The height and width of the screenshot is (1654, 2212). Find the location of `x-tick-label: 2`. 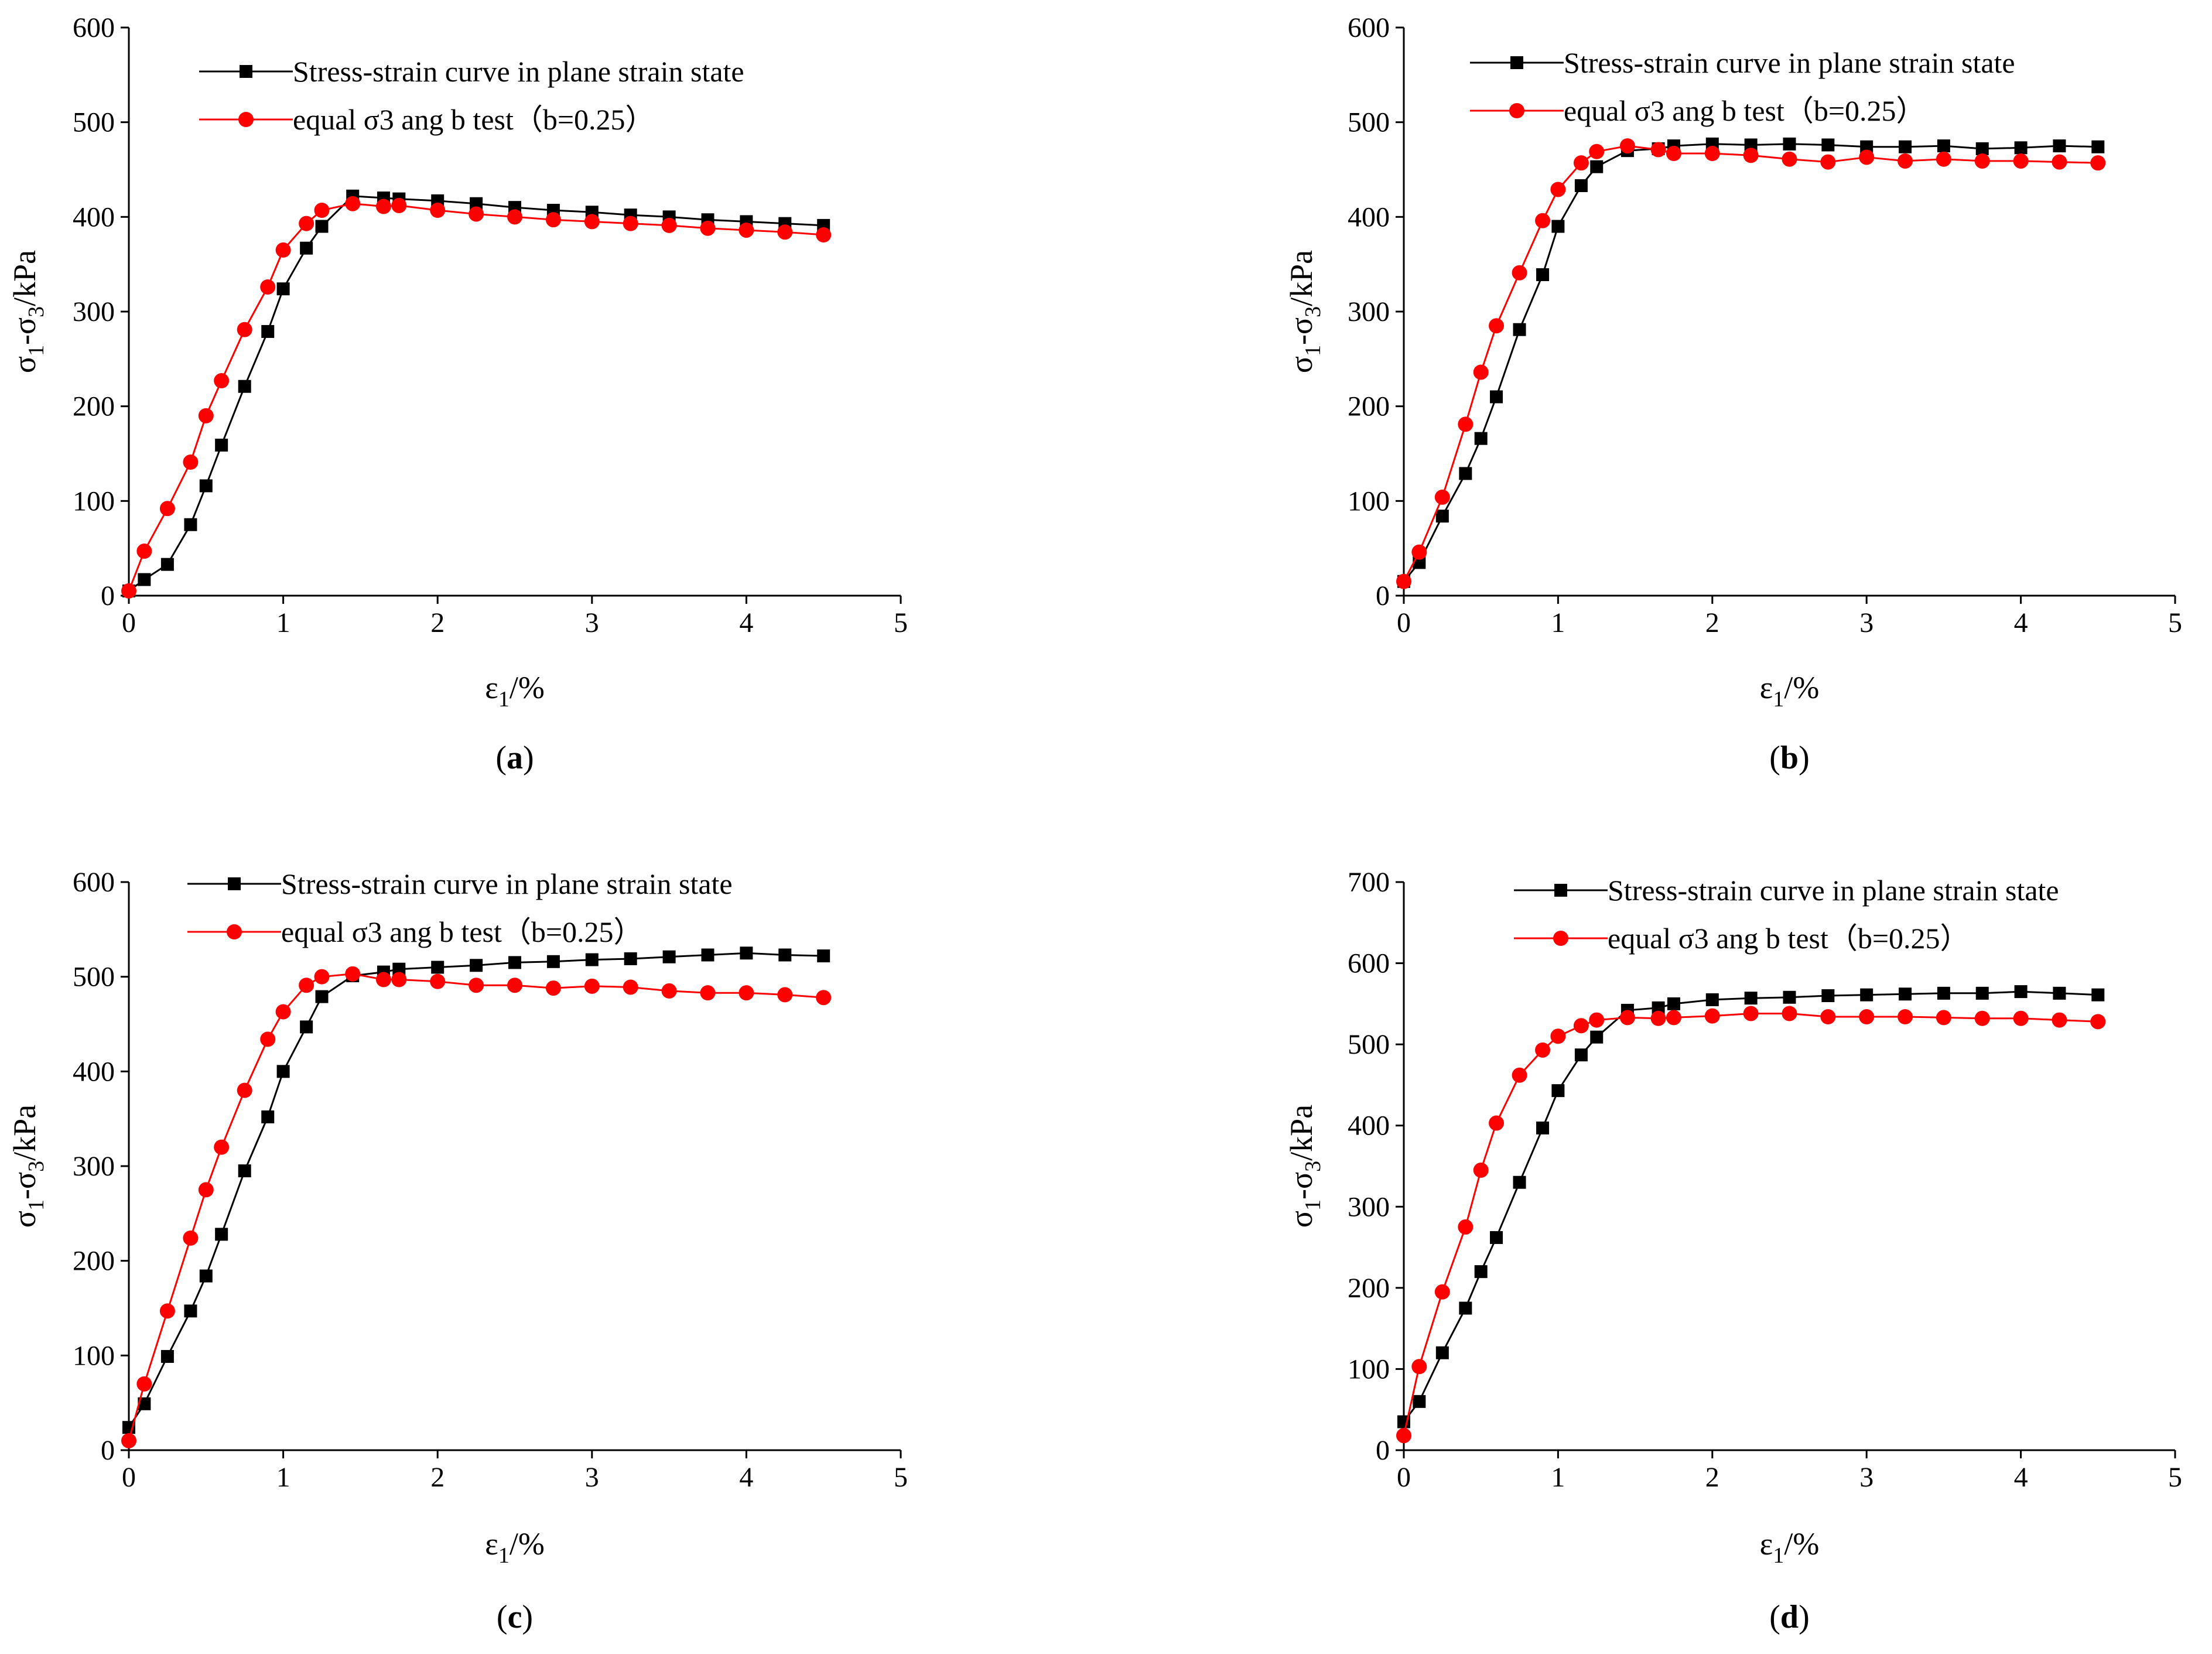

x-tick-label: 2 is located at coordinates (1712, 622).